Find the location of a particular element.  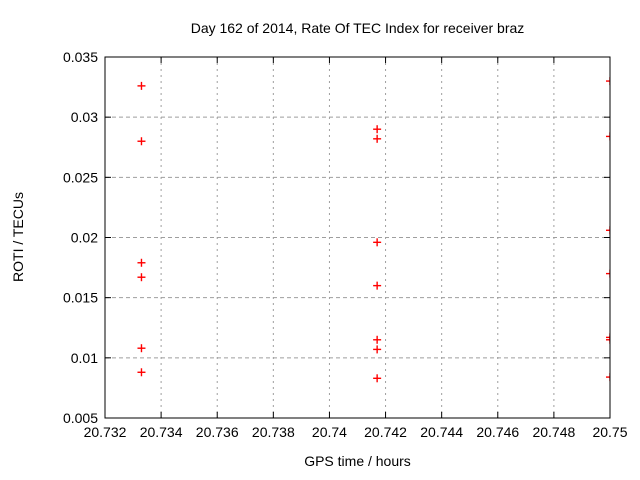

svg-text: 20.744 is located at coordinates (441, 432).